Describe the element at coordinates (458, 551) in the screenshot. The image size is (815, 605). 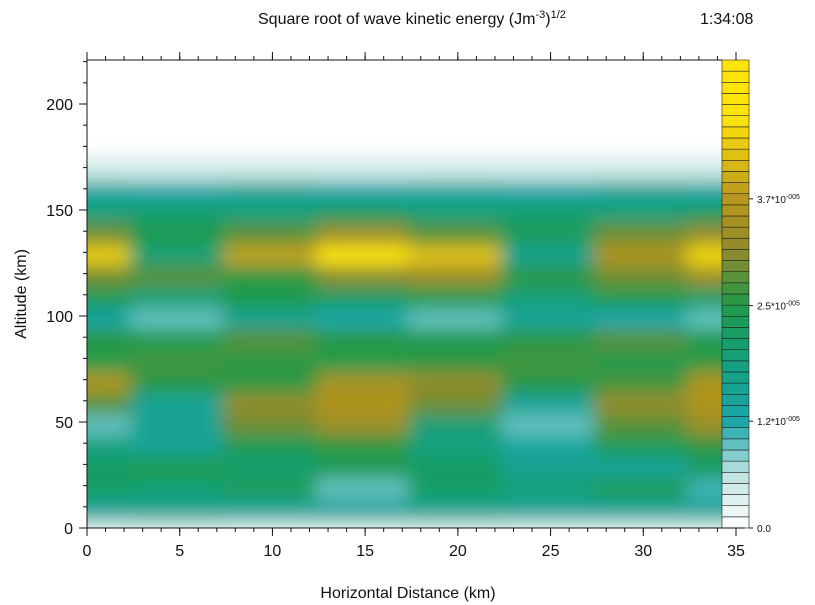
I see `x-tick-label: 20` at that location.